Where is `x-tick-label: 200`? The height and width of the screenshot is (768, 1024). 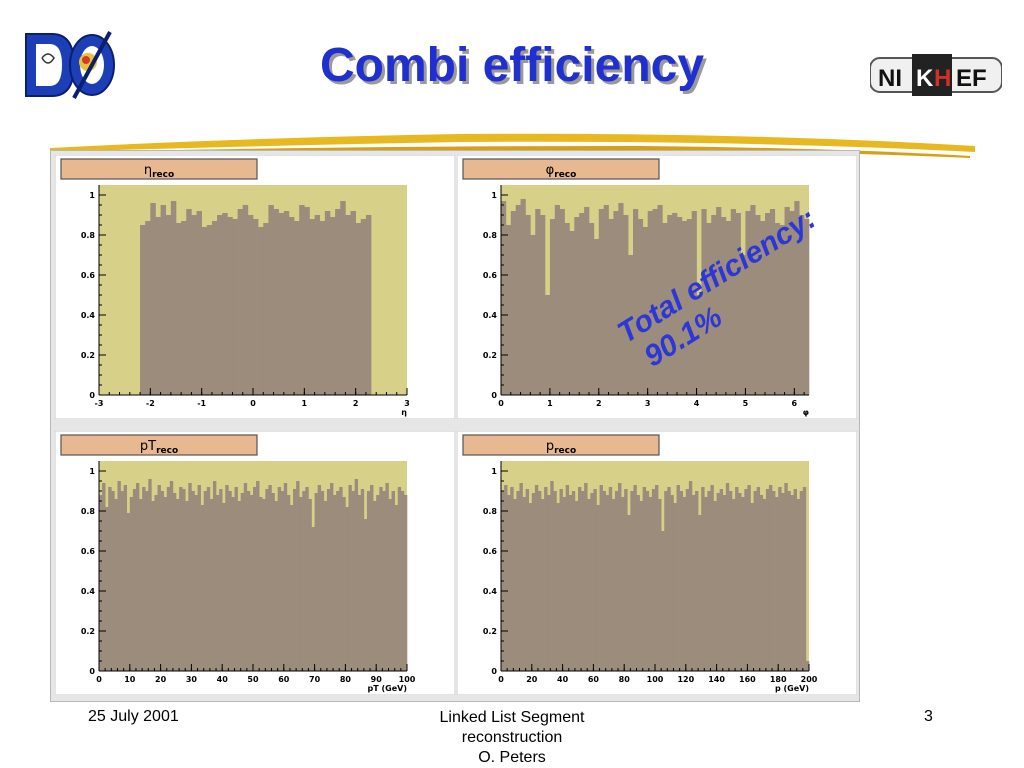
x-tick-label: 200 is located at coordinates (809, 679).